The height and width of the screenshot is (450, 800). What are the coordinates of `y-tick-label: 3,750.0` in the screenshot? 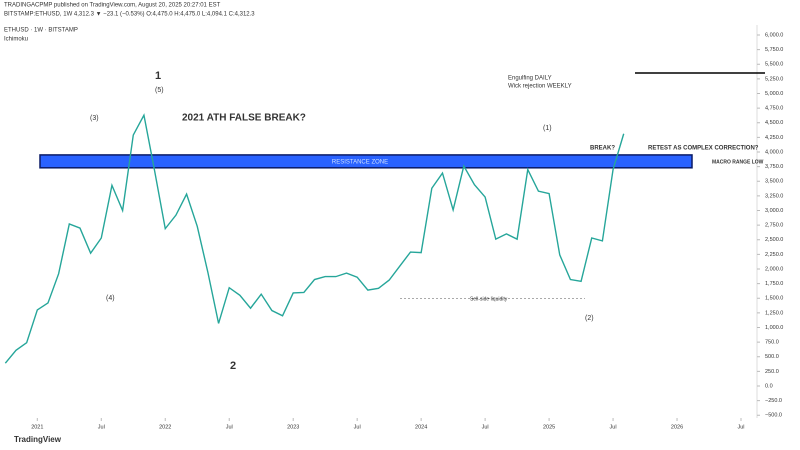 It's located at (774, 167).